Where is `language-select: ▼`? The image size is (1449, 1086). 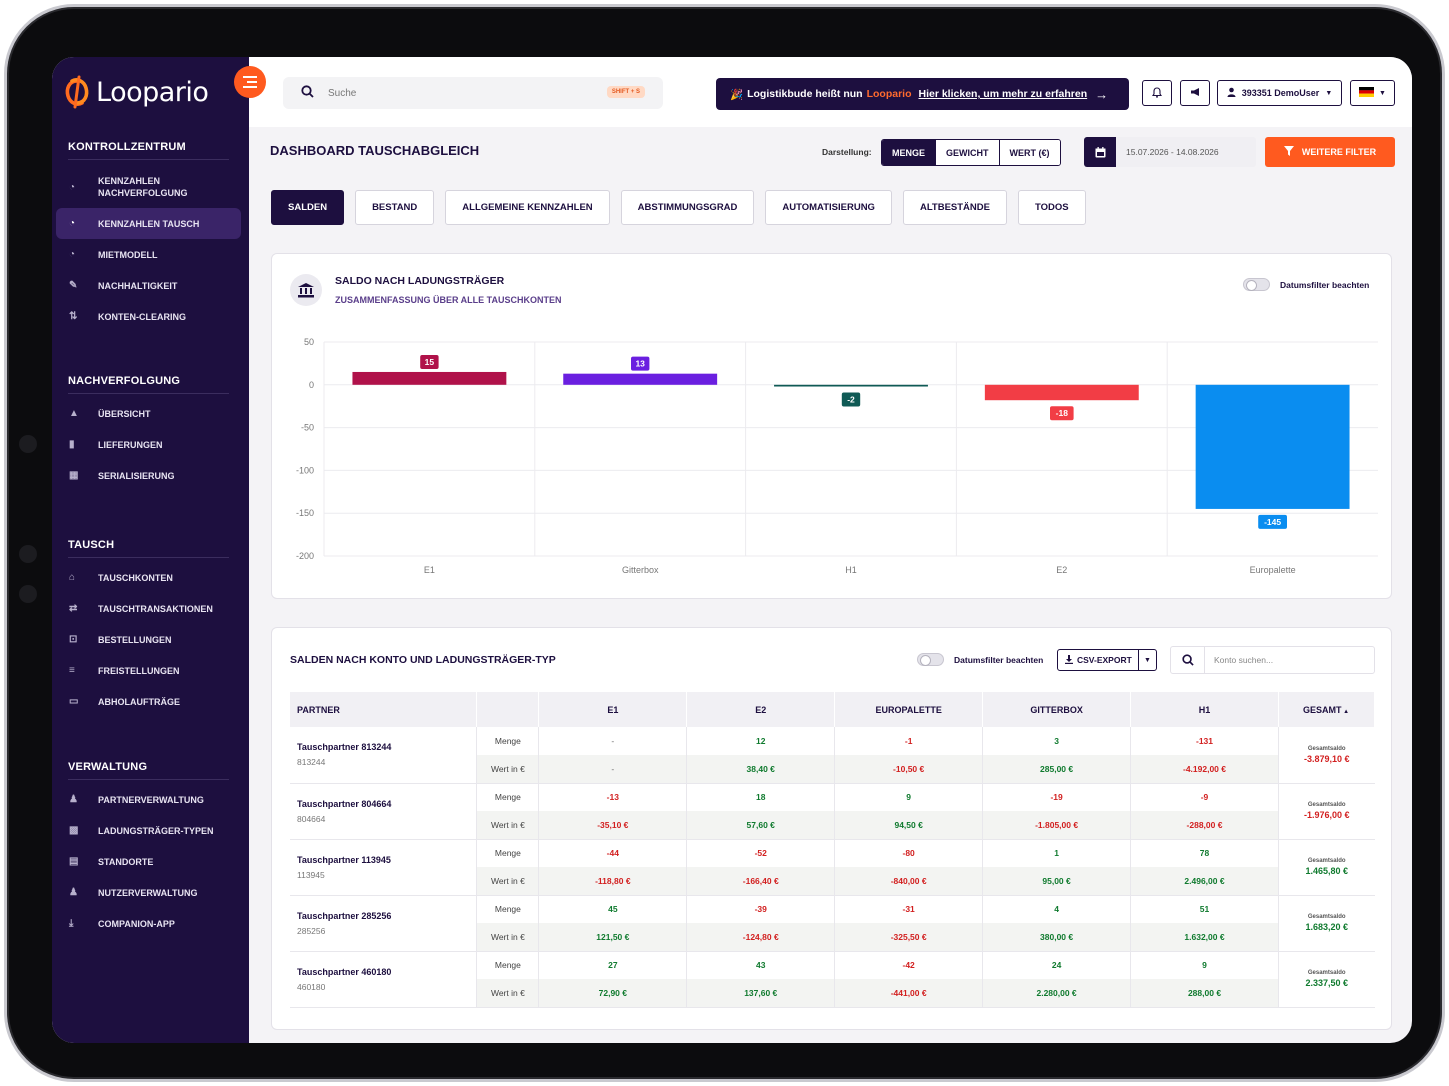
language-select: ▼ is located at coordinates (1372, 93).